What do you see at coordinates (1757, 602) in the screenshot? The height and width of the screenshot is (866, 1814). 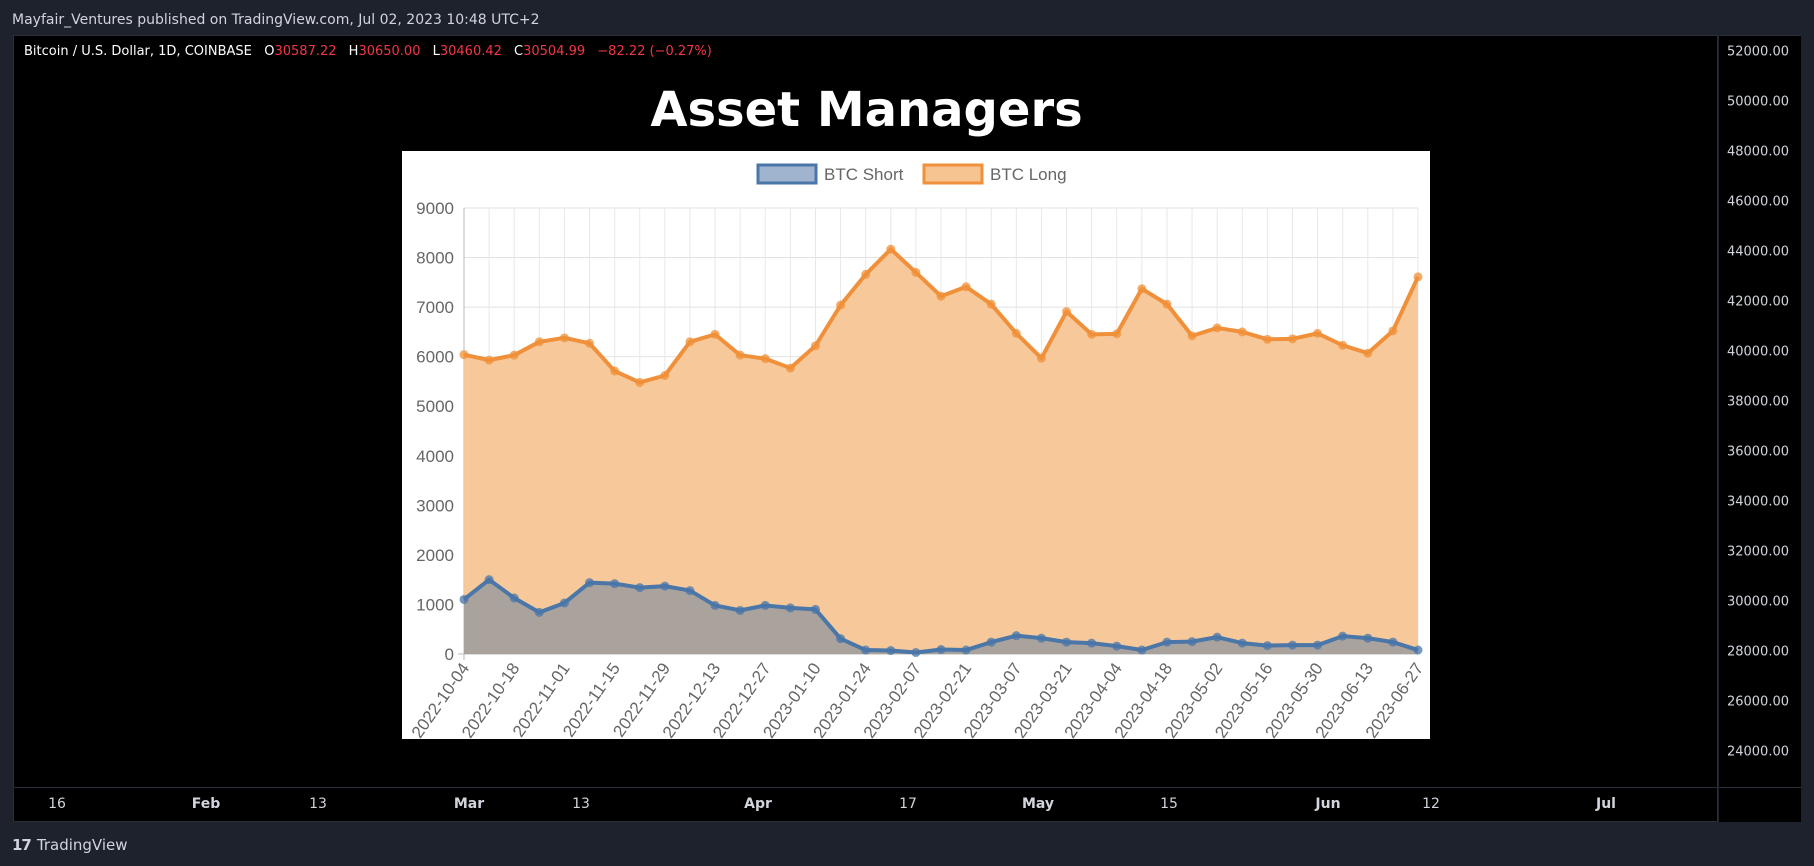 I see `price-scale-label: 30000.00` at bounding box center [1757, 602].